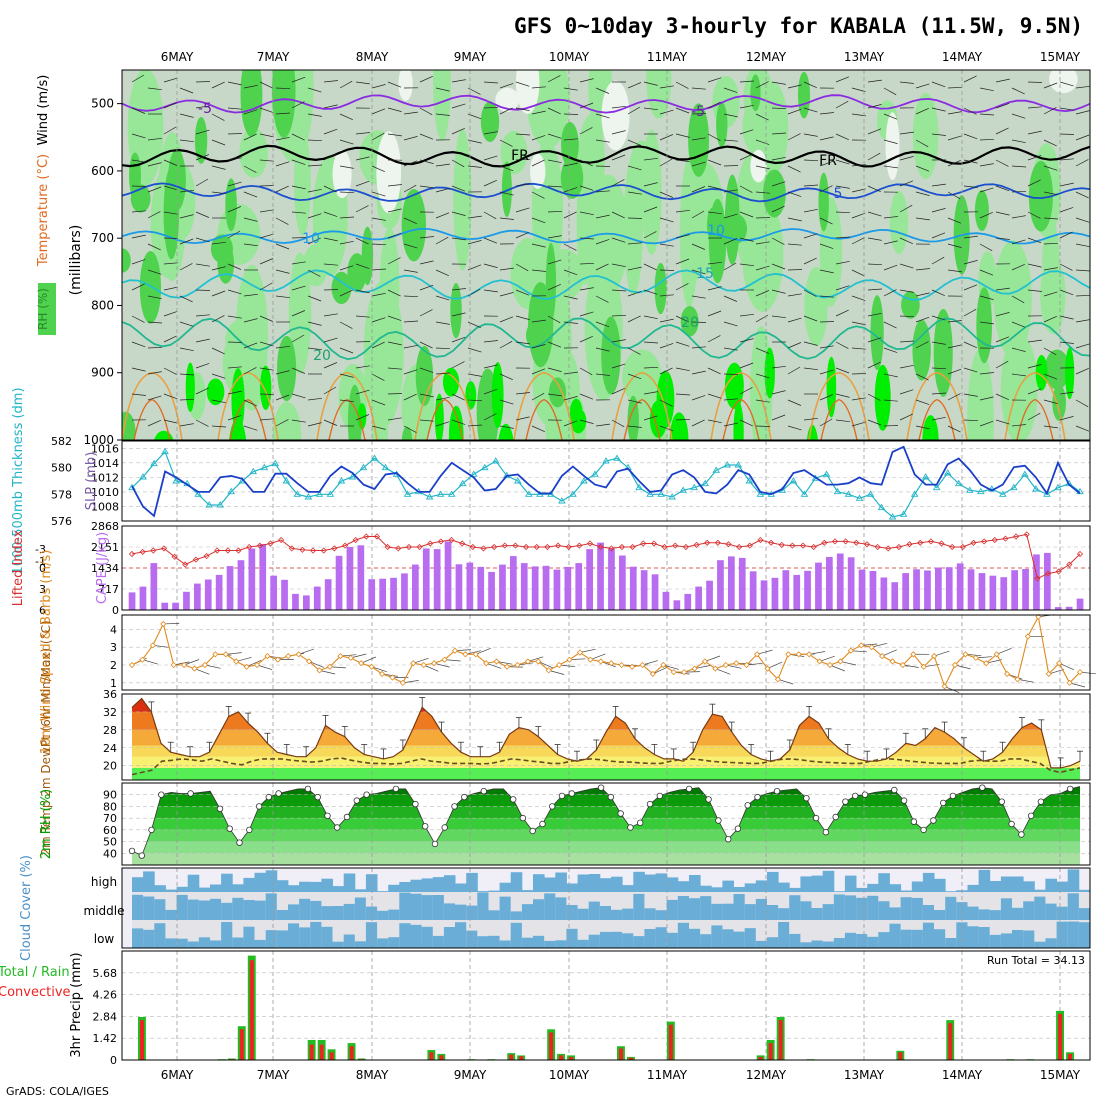 The height and width of the screenshot is (1100, 1100). Describe the element at coordinates (76, 1004) in the screenshot. I see `axis-label: 3hr Precip (mm)` at that location.